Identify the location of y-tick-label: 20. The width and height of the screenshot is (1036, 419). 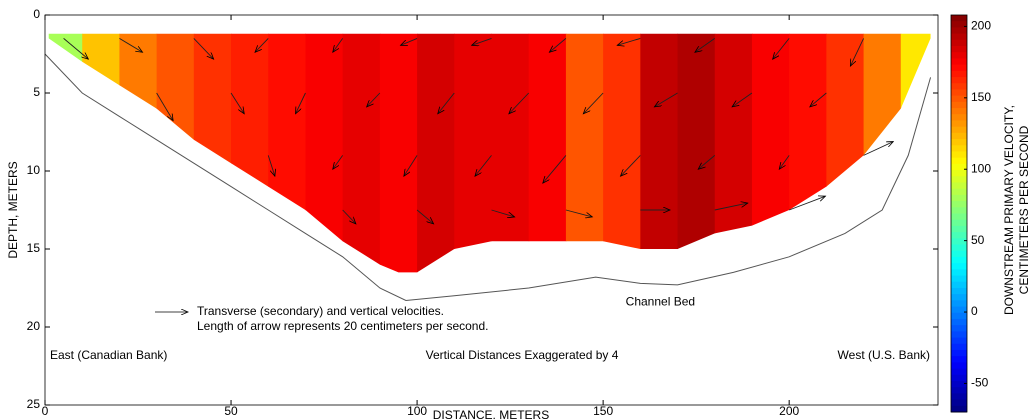
(34, 326).